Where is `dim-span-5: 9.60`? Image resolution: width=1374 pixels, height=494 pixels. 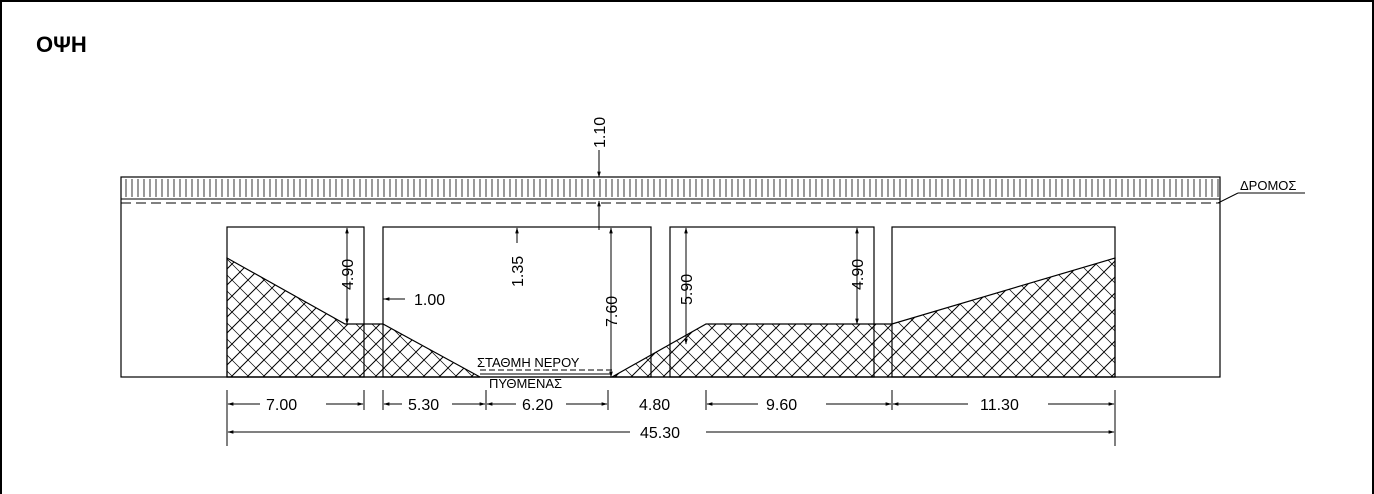 dim-span-5: 9.60 is located at coordinates (781, 405).